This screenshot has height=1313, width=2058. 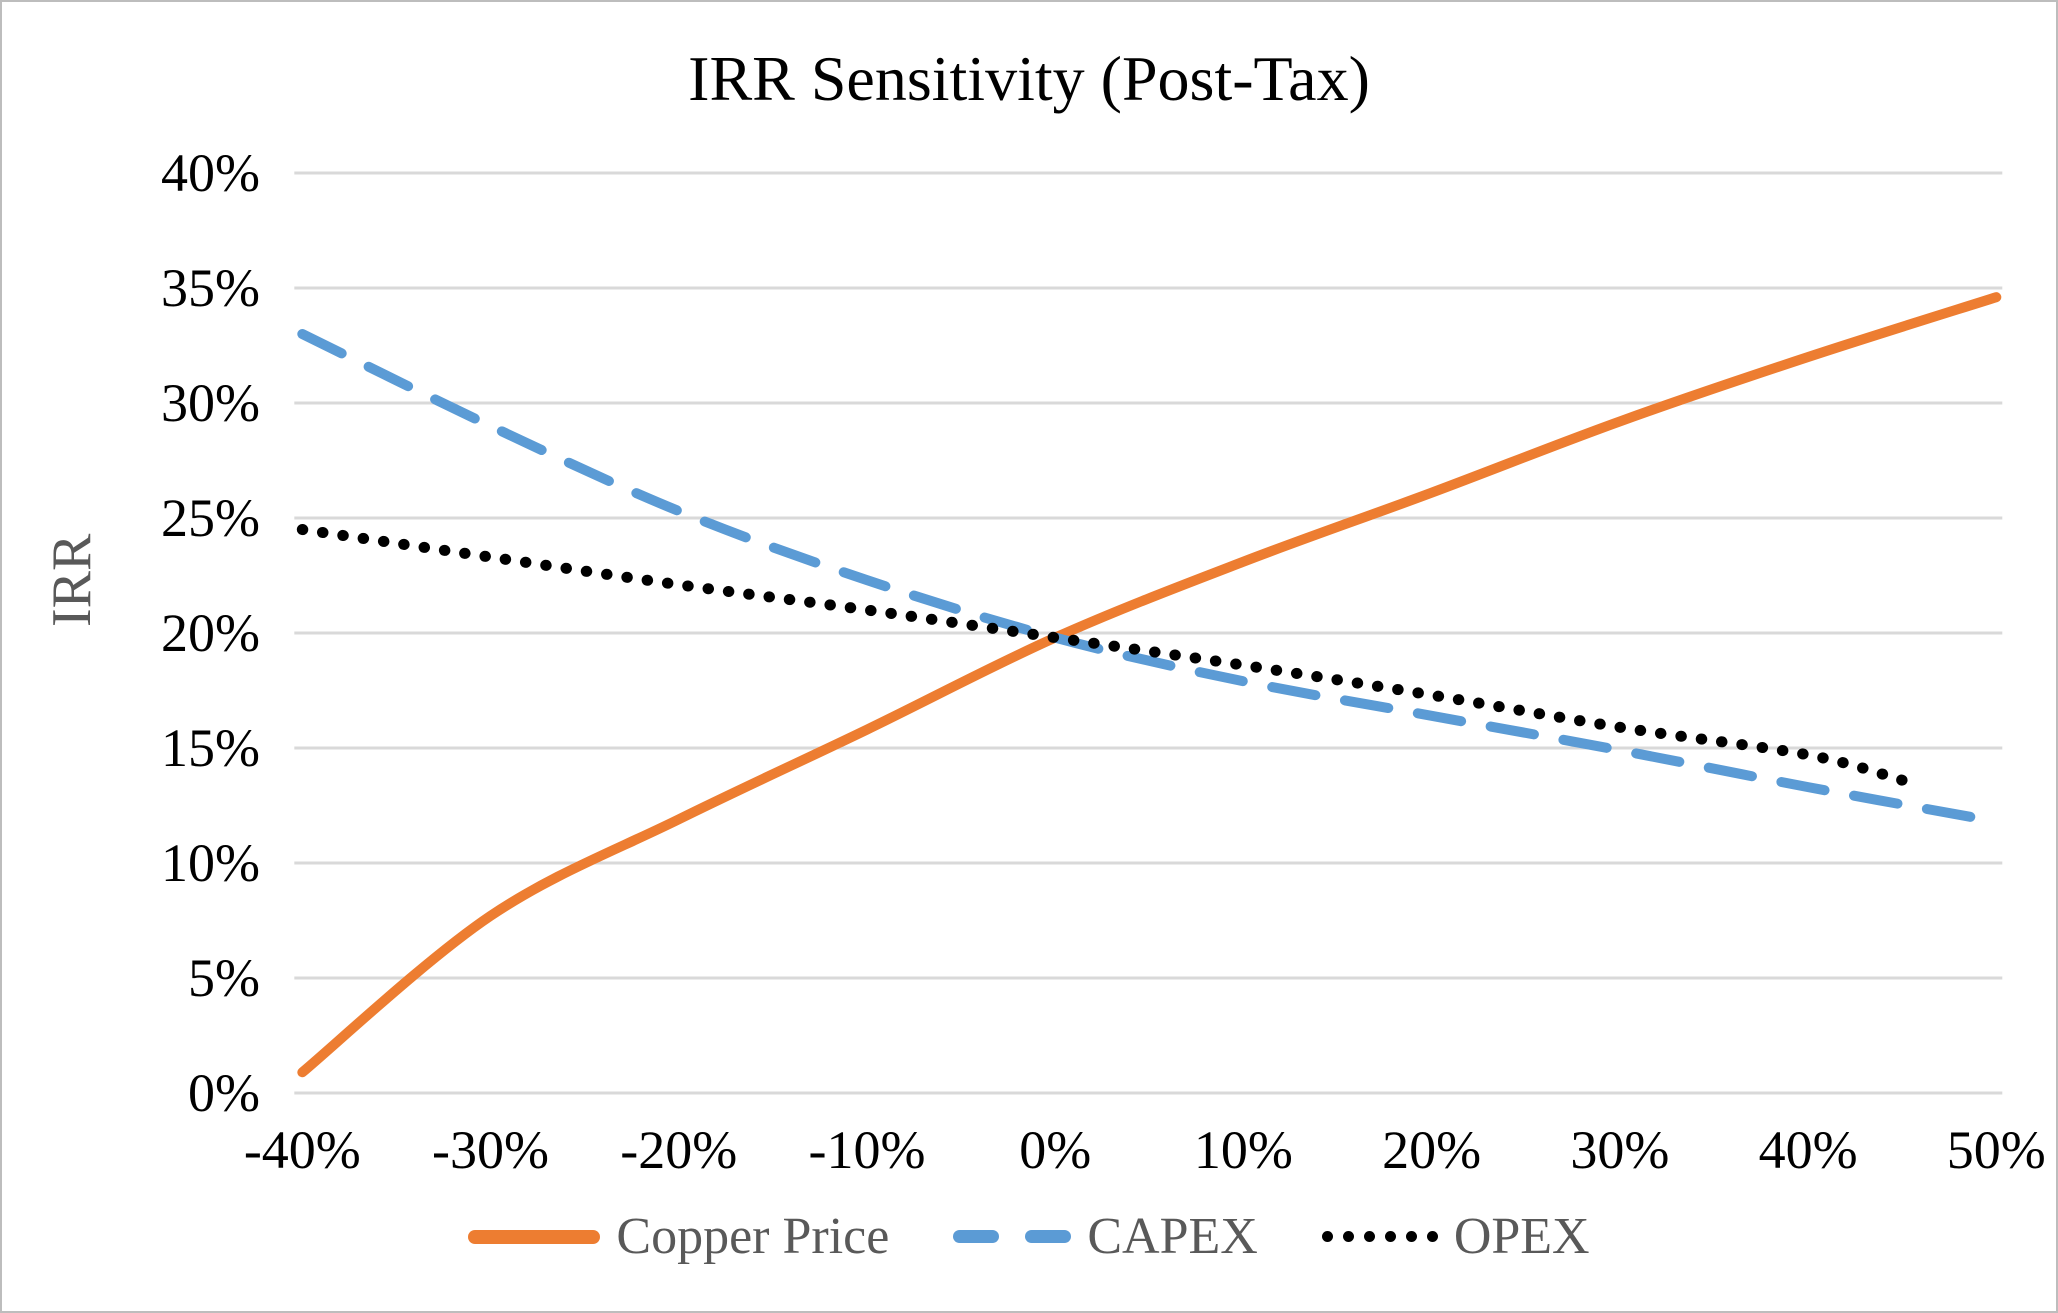 What do you see at coordinates (1172, 1236) in the screenshot?
I see `legend-label-capex: CAPEX` at bounding box center [1172, 1236].